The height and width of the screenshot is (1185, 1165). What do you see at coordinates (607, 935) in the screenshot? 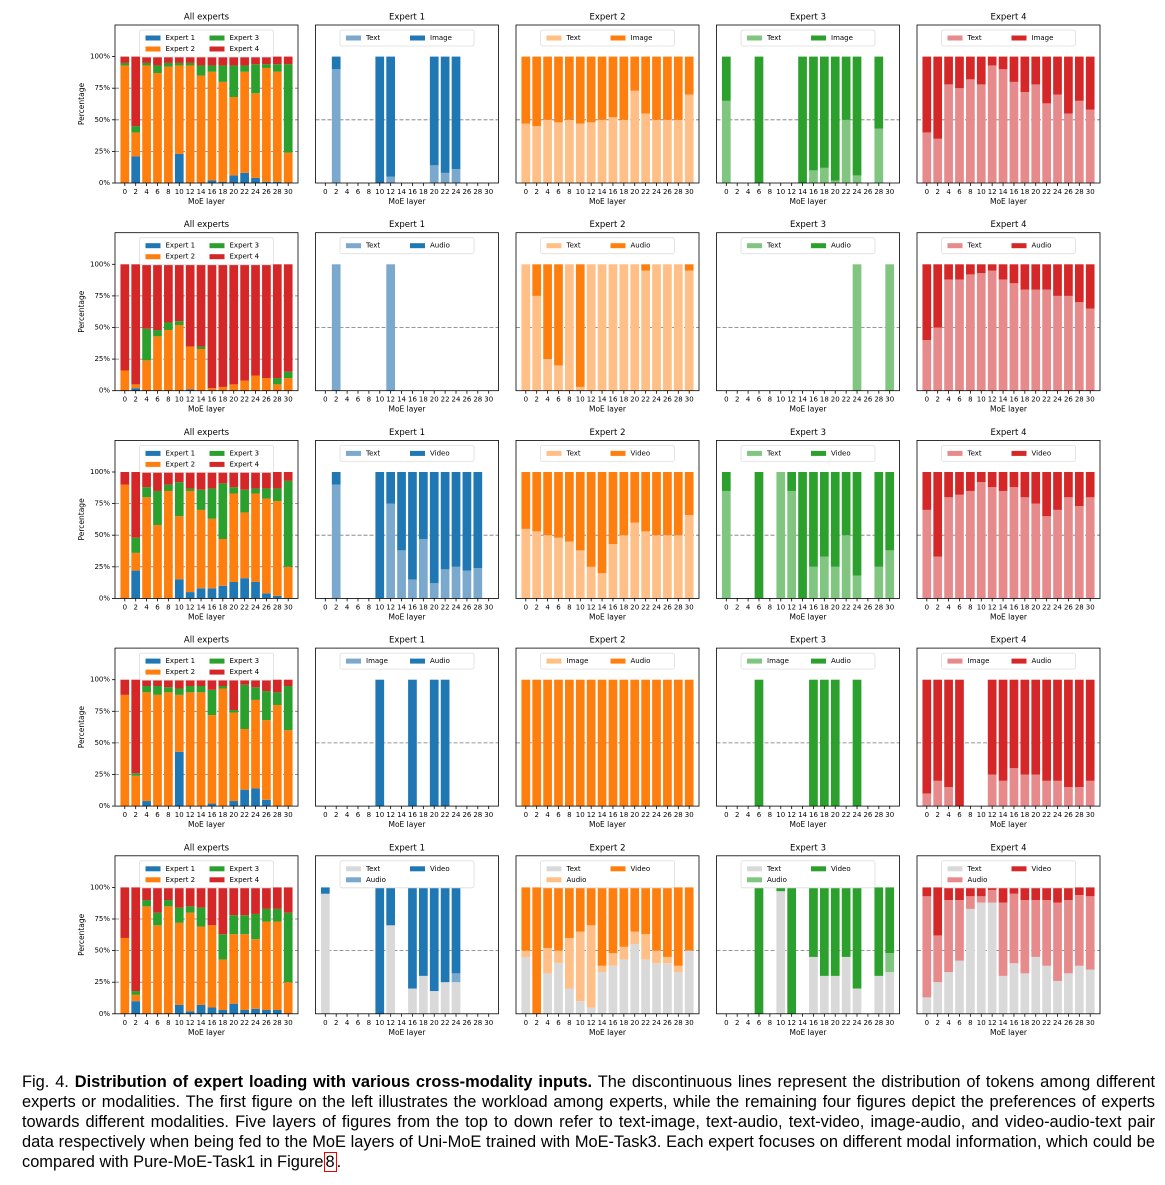
I see `axes-frame` at bounding box center [607, 935].